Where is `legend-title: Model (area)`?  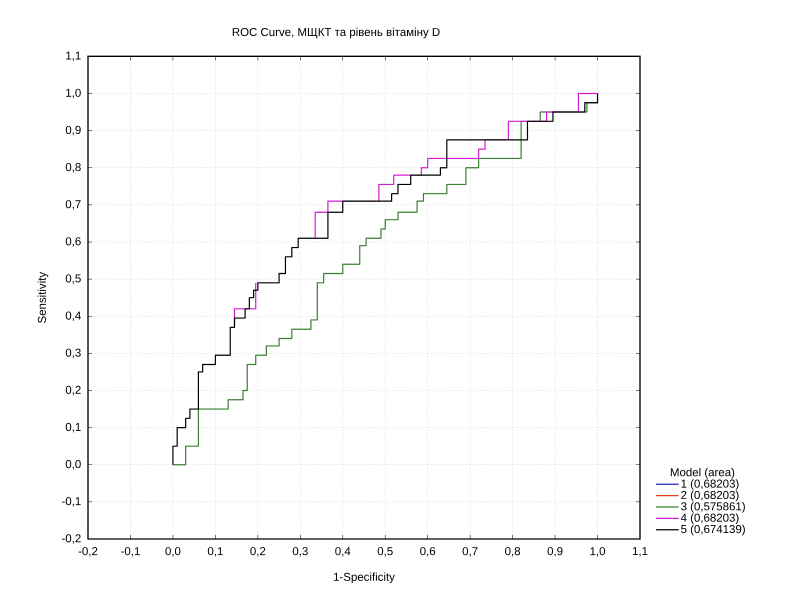 legend-title: Model (area) is located at coordinates (702, 473).